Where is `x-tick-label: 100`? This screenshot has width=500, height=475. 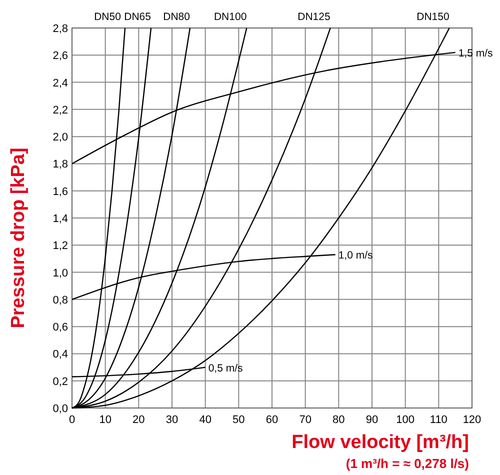 x-tick-label: 100 is located at coordinates (405, 420).